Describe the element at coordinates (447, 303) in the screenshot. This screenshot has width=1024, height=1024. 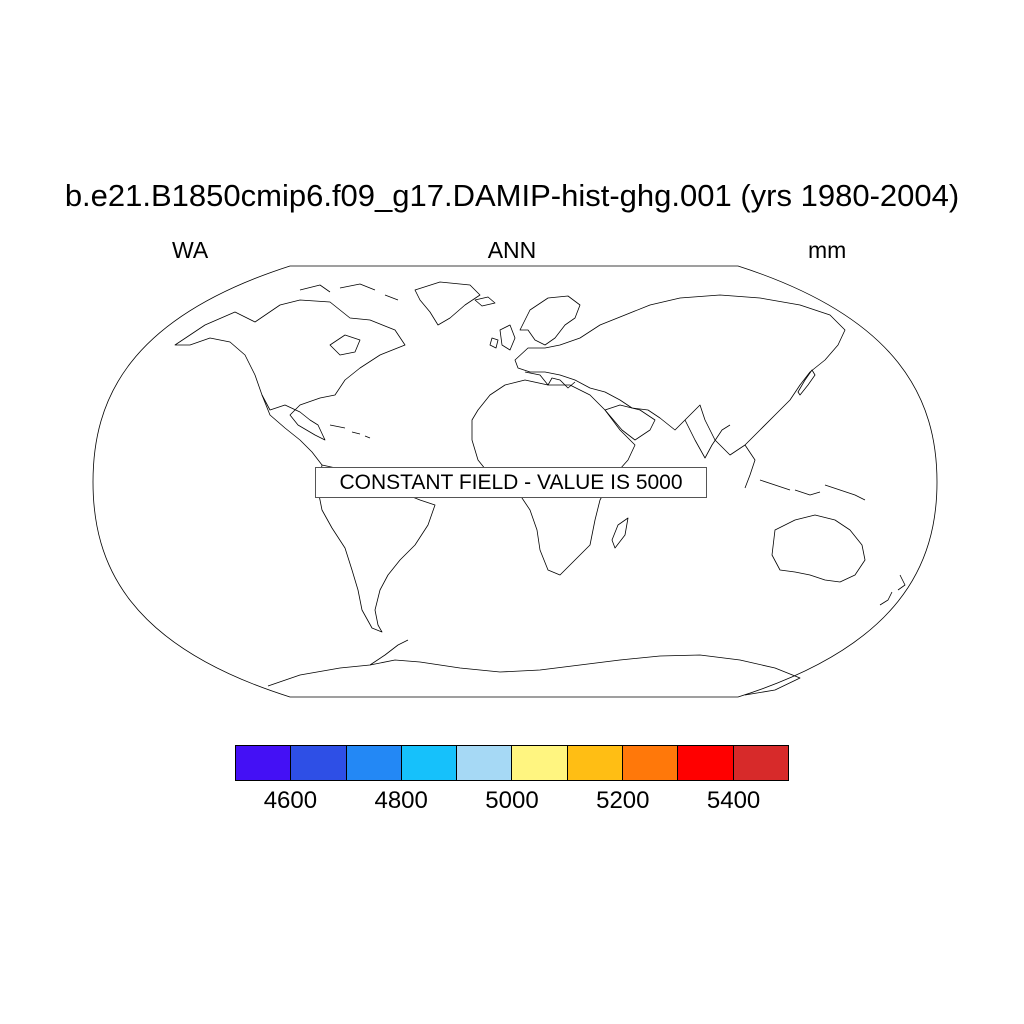
I see `greenland-coast` at that location.